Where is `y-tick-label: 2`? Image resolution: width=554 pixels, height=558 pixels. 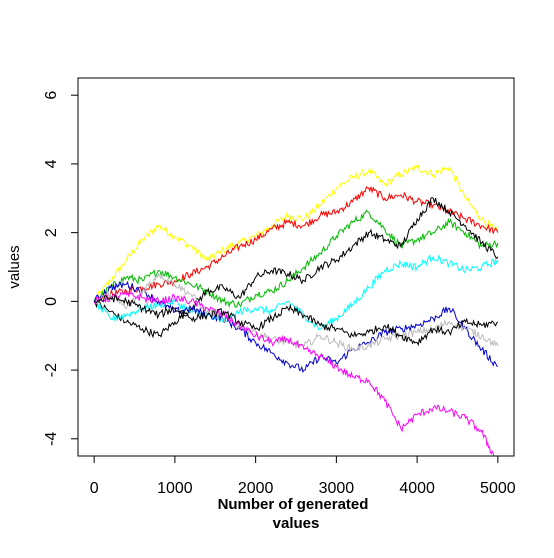
y-tick-label: 2 is located at coordinates (51, 232).